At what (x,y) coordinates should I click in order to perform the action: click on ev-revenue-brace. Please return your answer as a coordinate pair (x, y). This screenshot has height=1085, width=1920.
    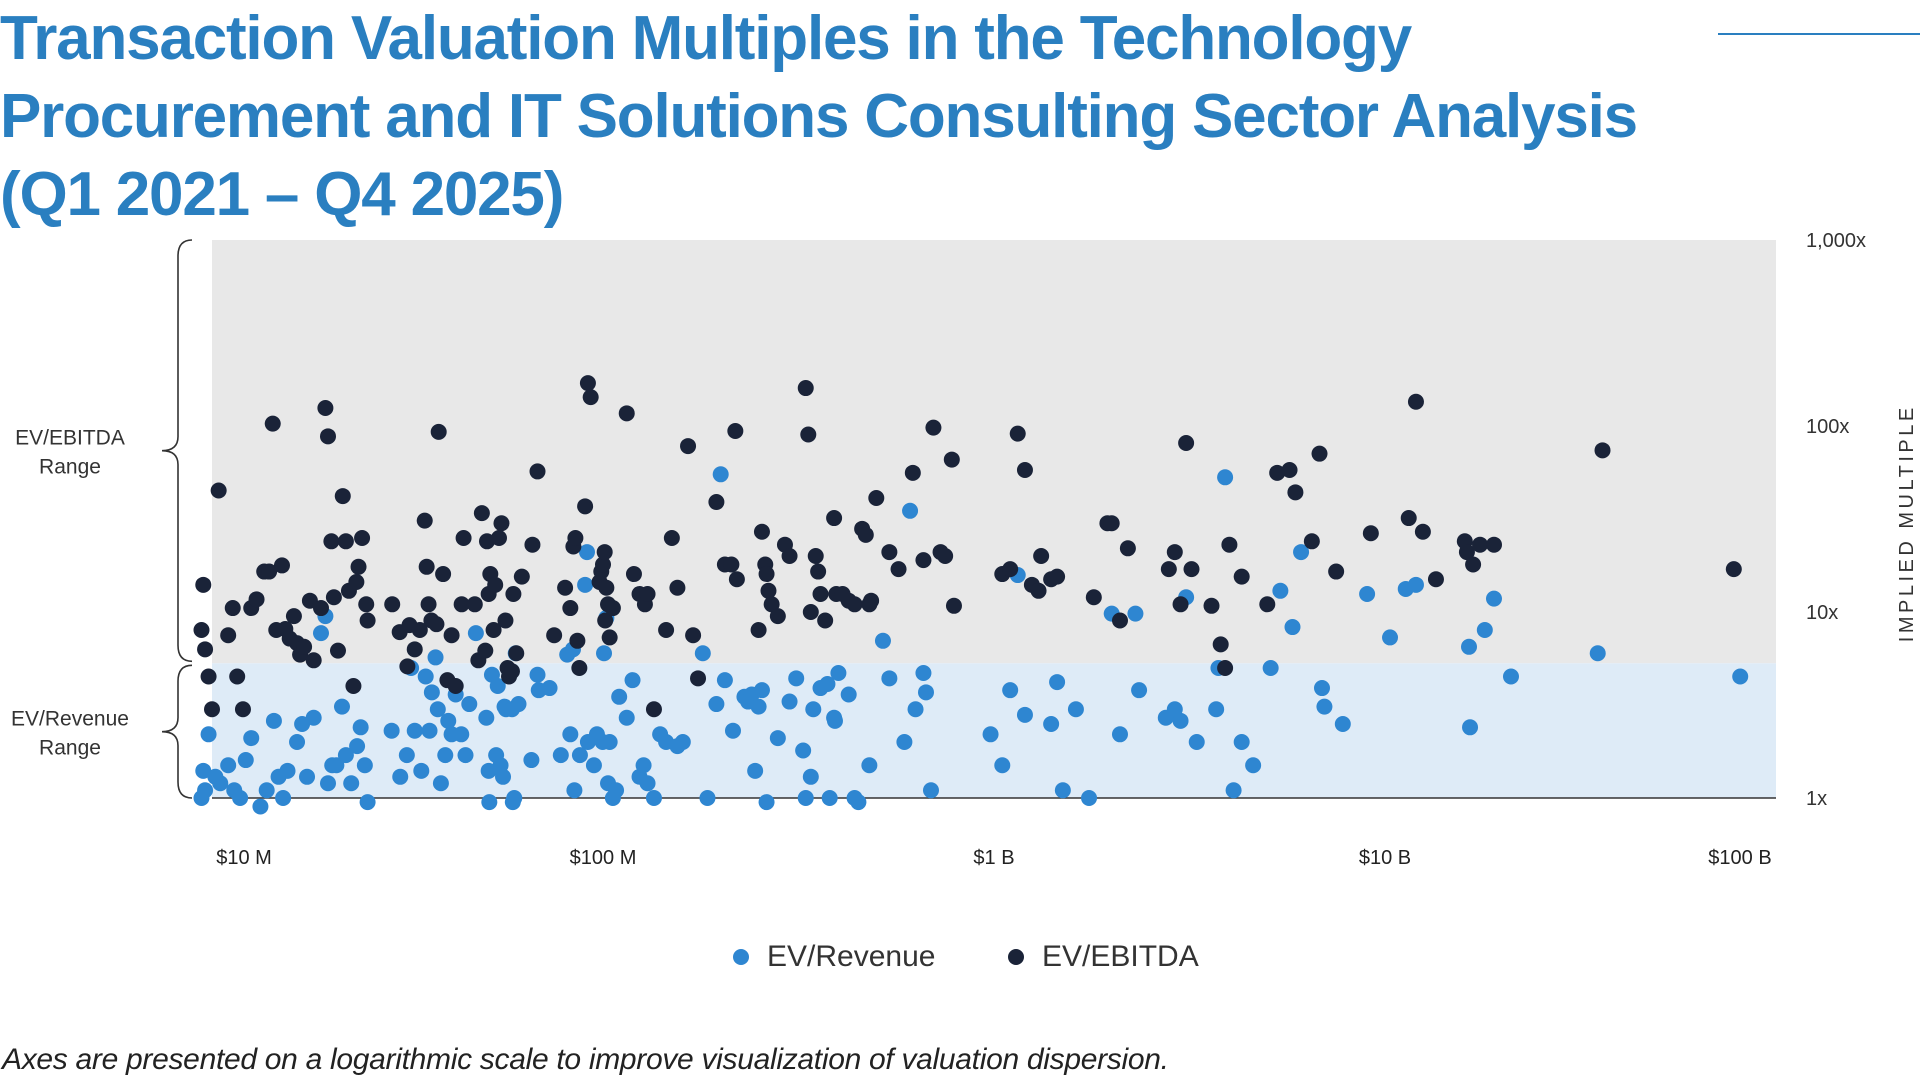
    Looking at the image, I should click on (177, 731).